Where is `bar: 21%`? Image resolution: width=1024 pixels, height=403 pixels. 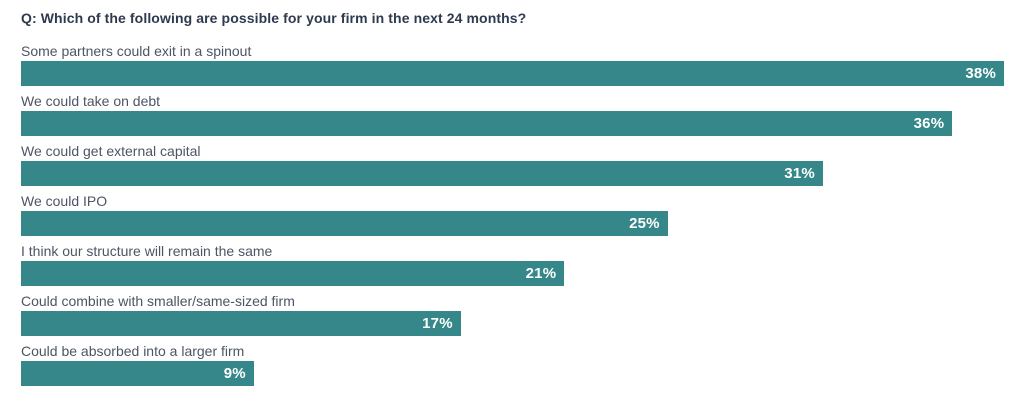 bar: 21% is located at coordinates (293, 273).